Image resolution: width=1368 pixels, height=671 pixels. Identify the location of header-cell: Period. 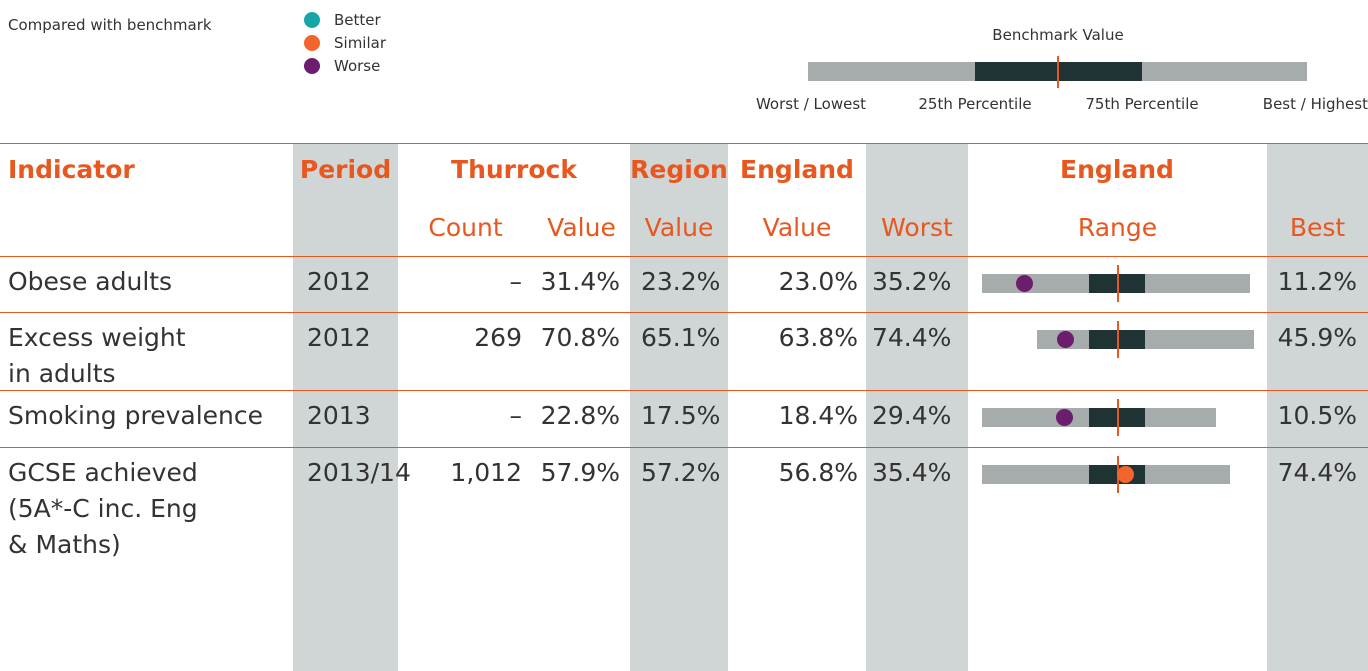
(345, 169).